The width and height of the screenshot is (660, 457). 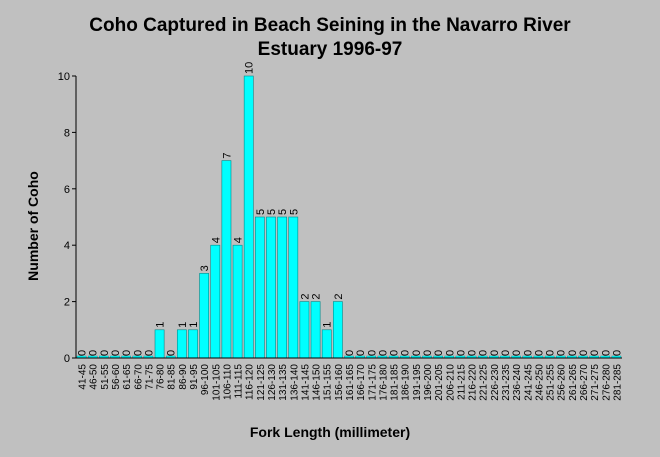 I want to click on x-tick-label-101-105: 101-105, so click(x=216, y=382).